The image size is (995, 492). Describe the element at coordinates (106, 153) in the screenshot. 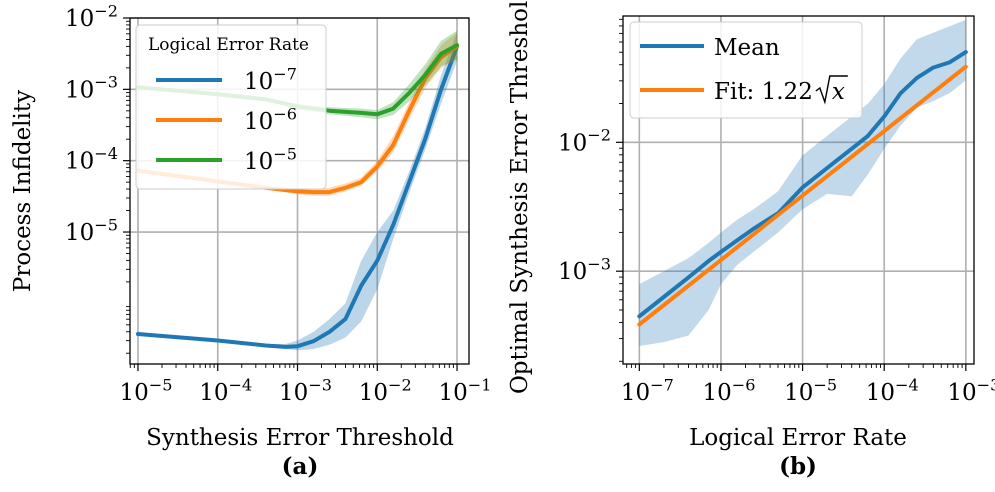

I see `y-tick-label-exp: −4` at that location.